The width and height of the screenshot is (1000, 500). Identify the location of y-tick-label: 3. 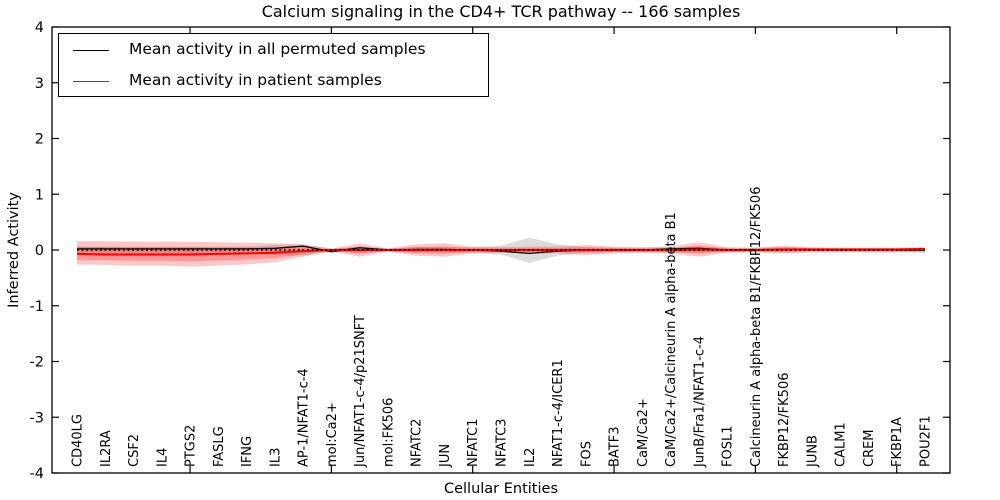
(39, 84).